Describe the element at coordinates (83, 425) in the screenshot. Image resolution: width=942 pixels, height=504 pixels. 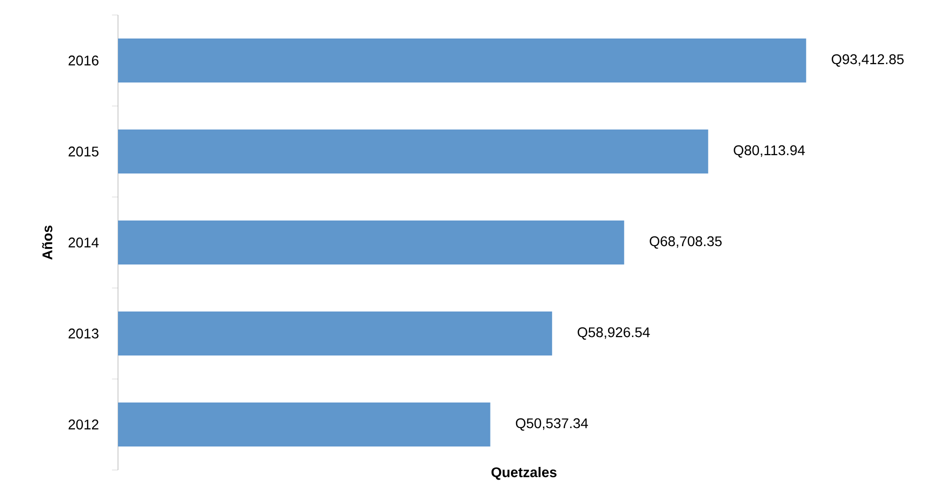
I see `y-tick-label: 2012` at that location.